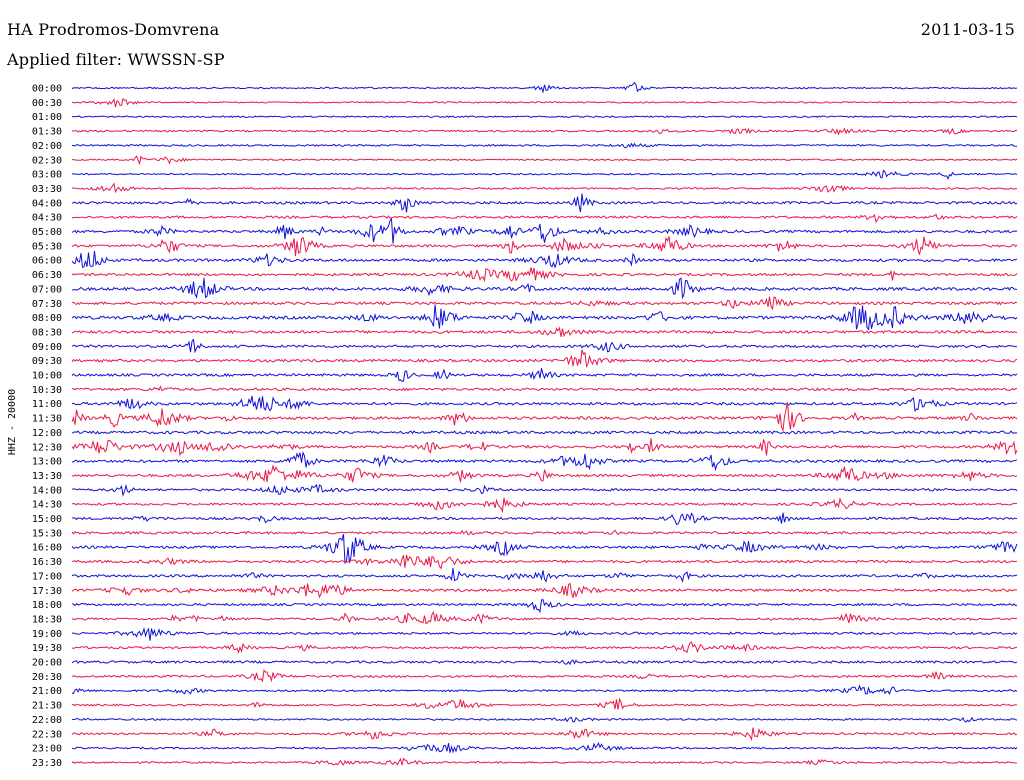 The width and height of the screenshot is (1024, 780). What do you see at coordinates (47, 749) in the screenshot?
I see `time-tick-2300: 23:00` at bounding box center [47, 749].